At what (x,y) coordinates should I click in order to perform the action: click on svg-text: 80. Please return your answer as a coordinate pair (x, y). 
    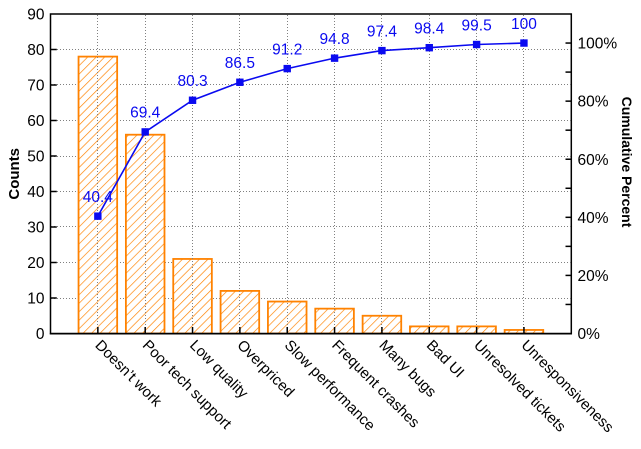
    Looking at the image, I should click on (36, 50).